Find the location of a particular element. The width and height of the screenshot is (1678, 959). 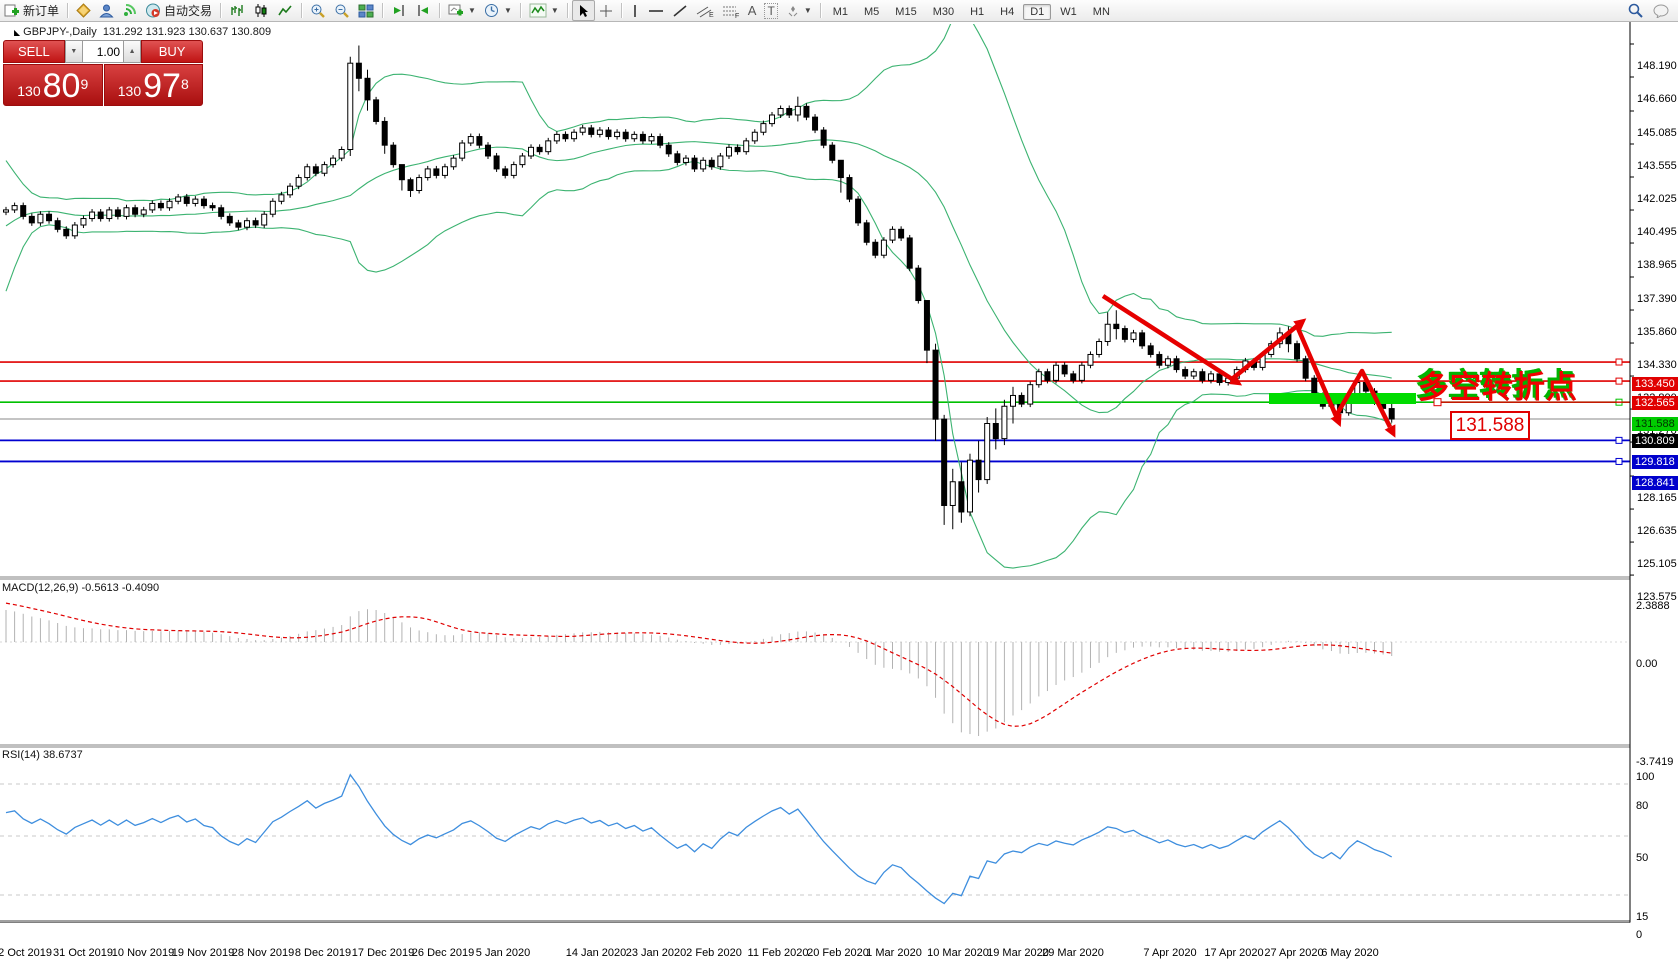

candle-mode-button is located at coordinates (261, 10).